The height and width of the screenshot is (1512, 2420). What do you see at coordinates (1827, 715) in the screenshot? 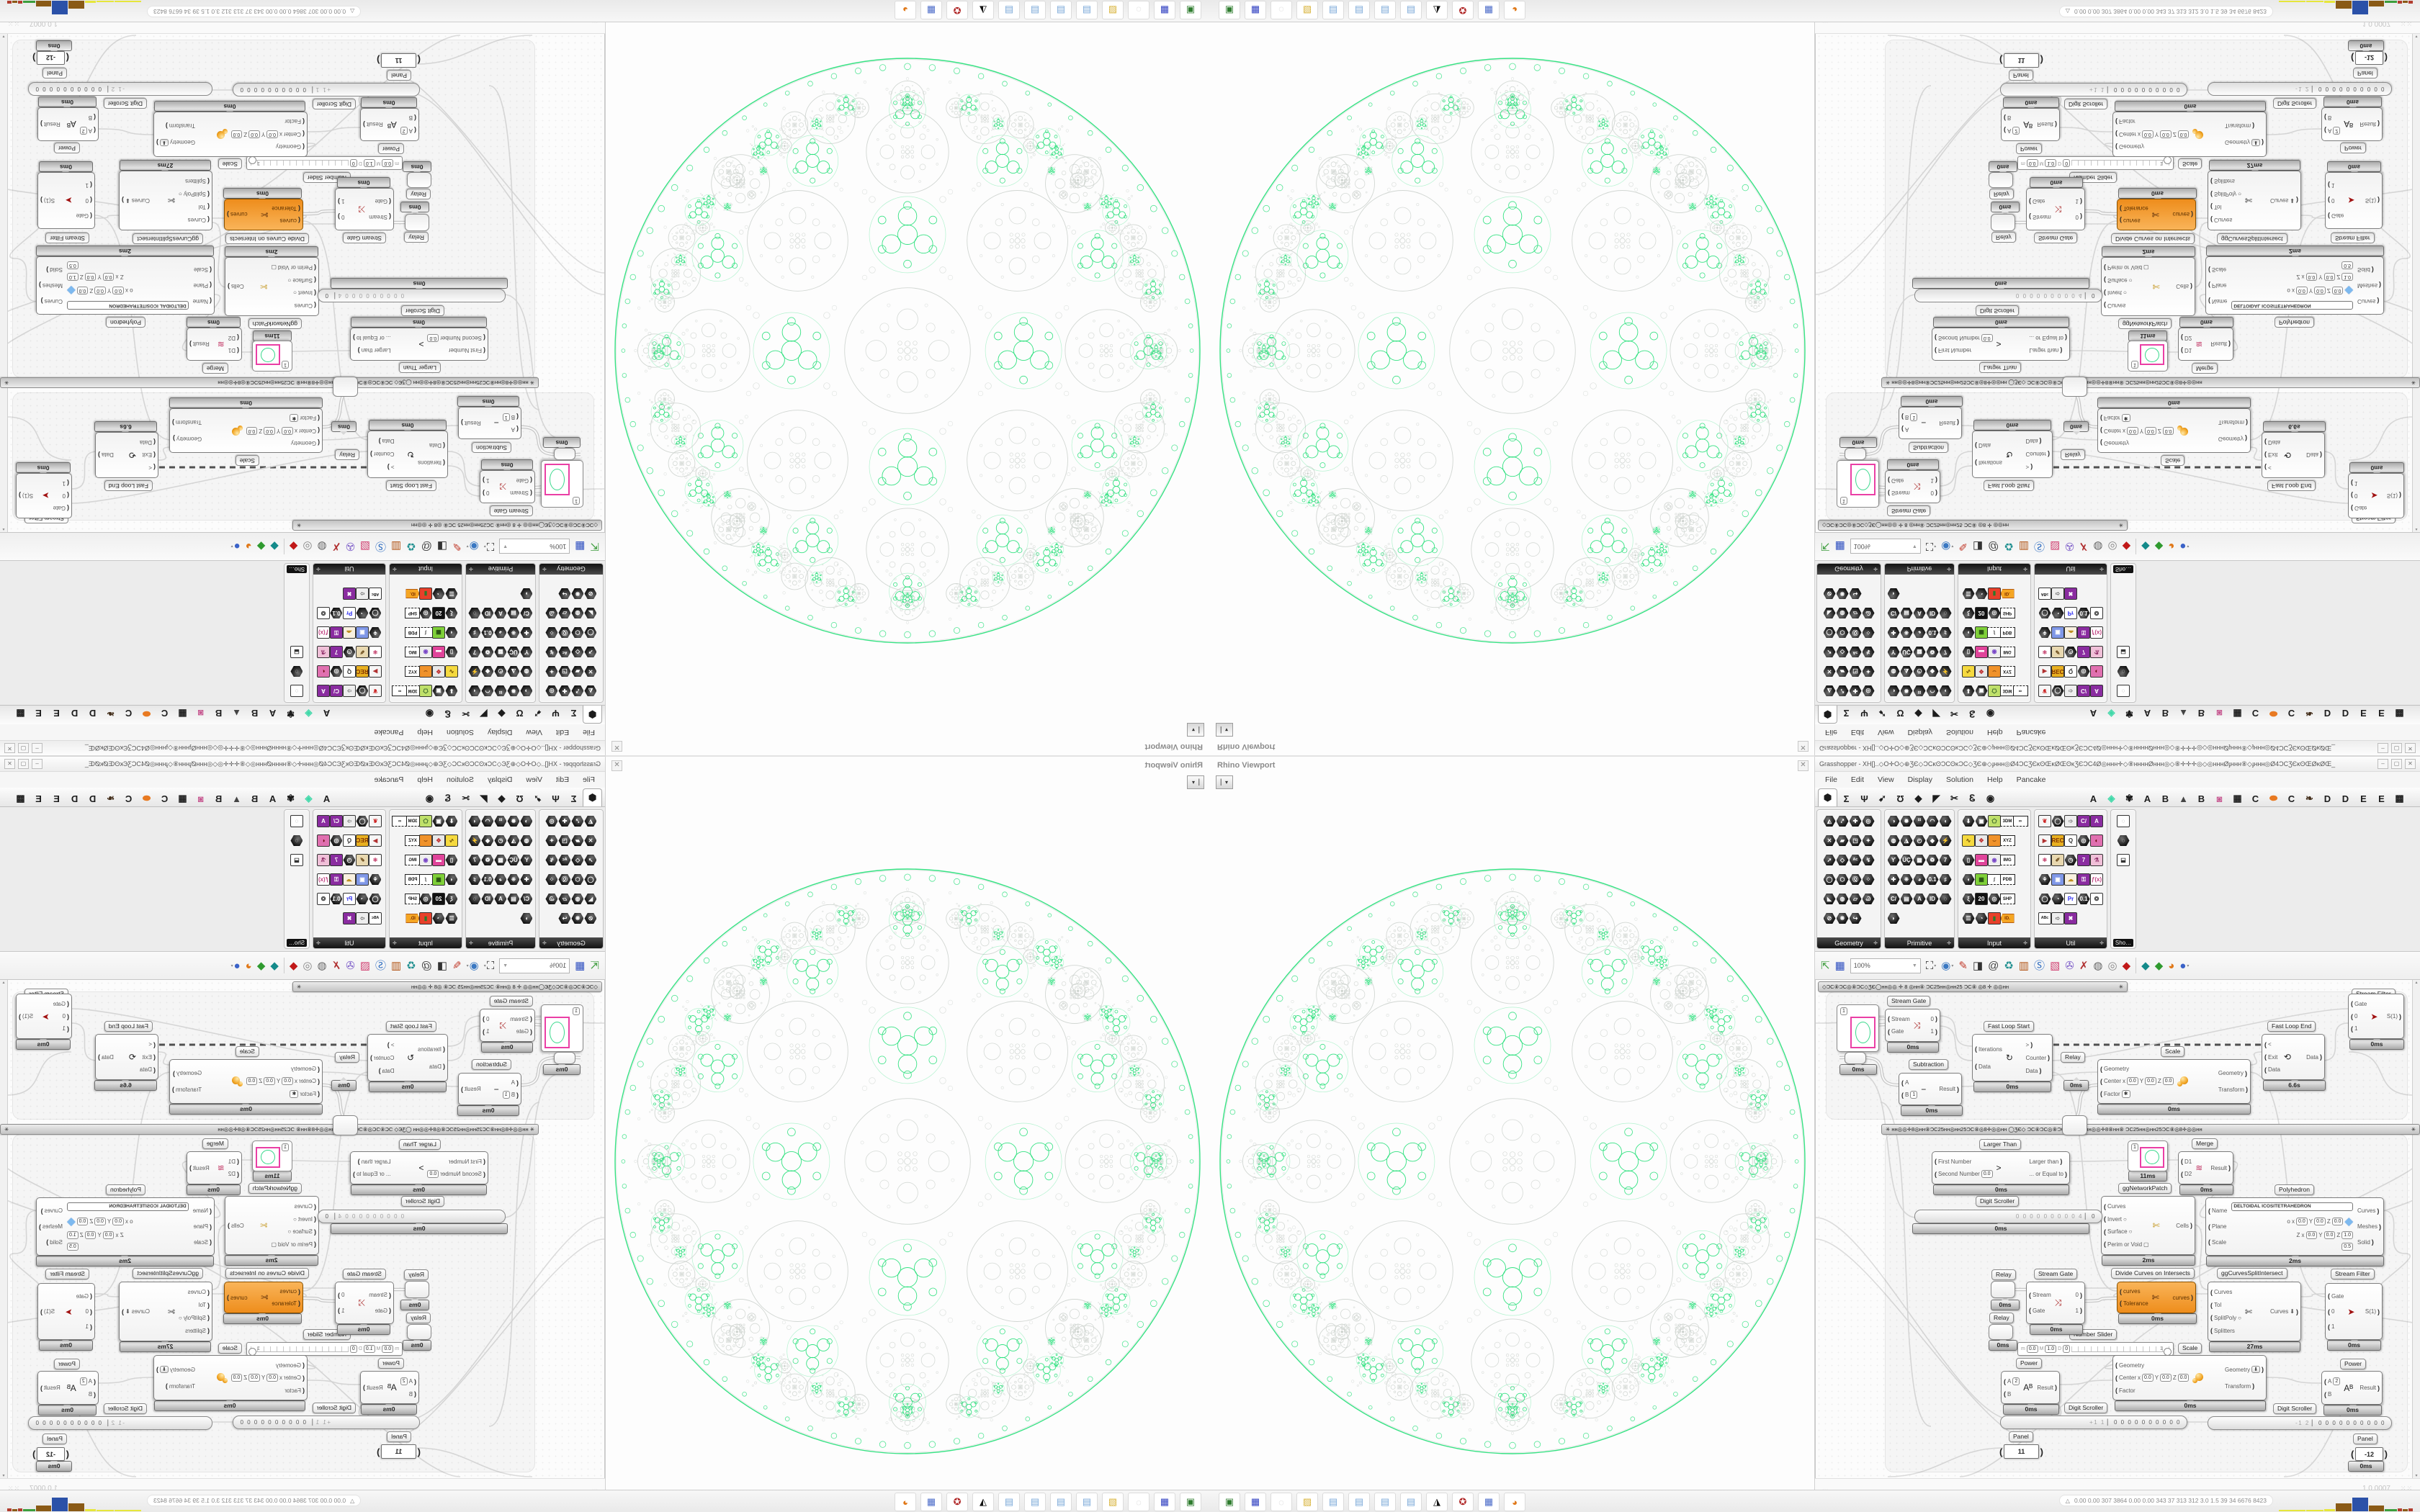
I see `tab-params: ⬢` at bounding box center [1827, 715].